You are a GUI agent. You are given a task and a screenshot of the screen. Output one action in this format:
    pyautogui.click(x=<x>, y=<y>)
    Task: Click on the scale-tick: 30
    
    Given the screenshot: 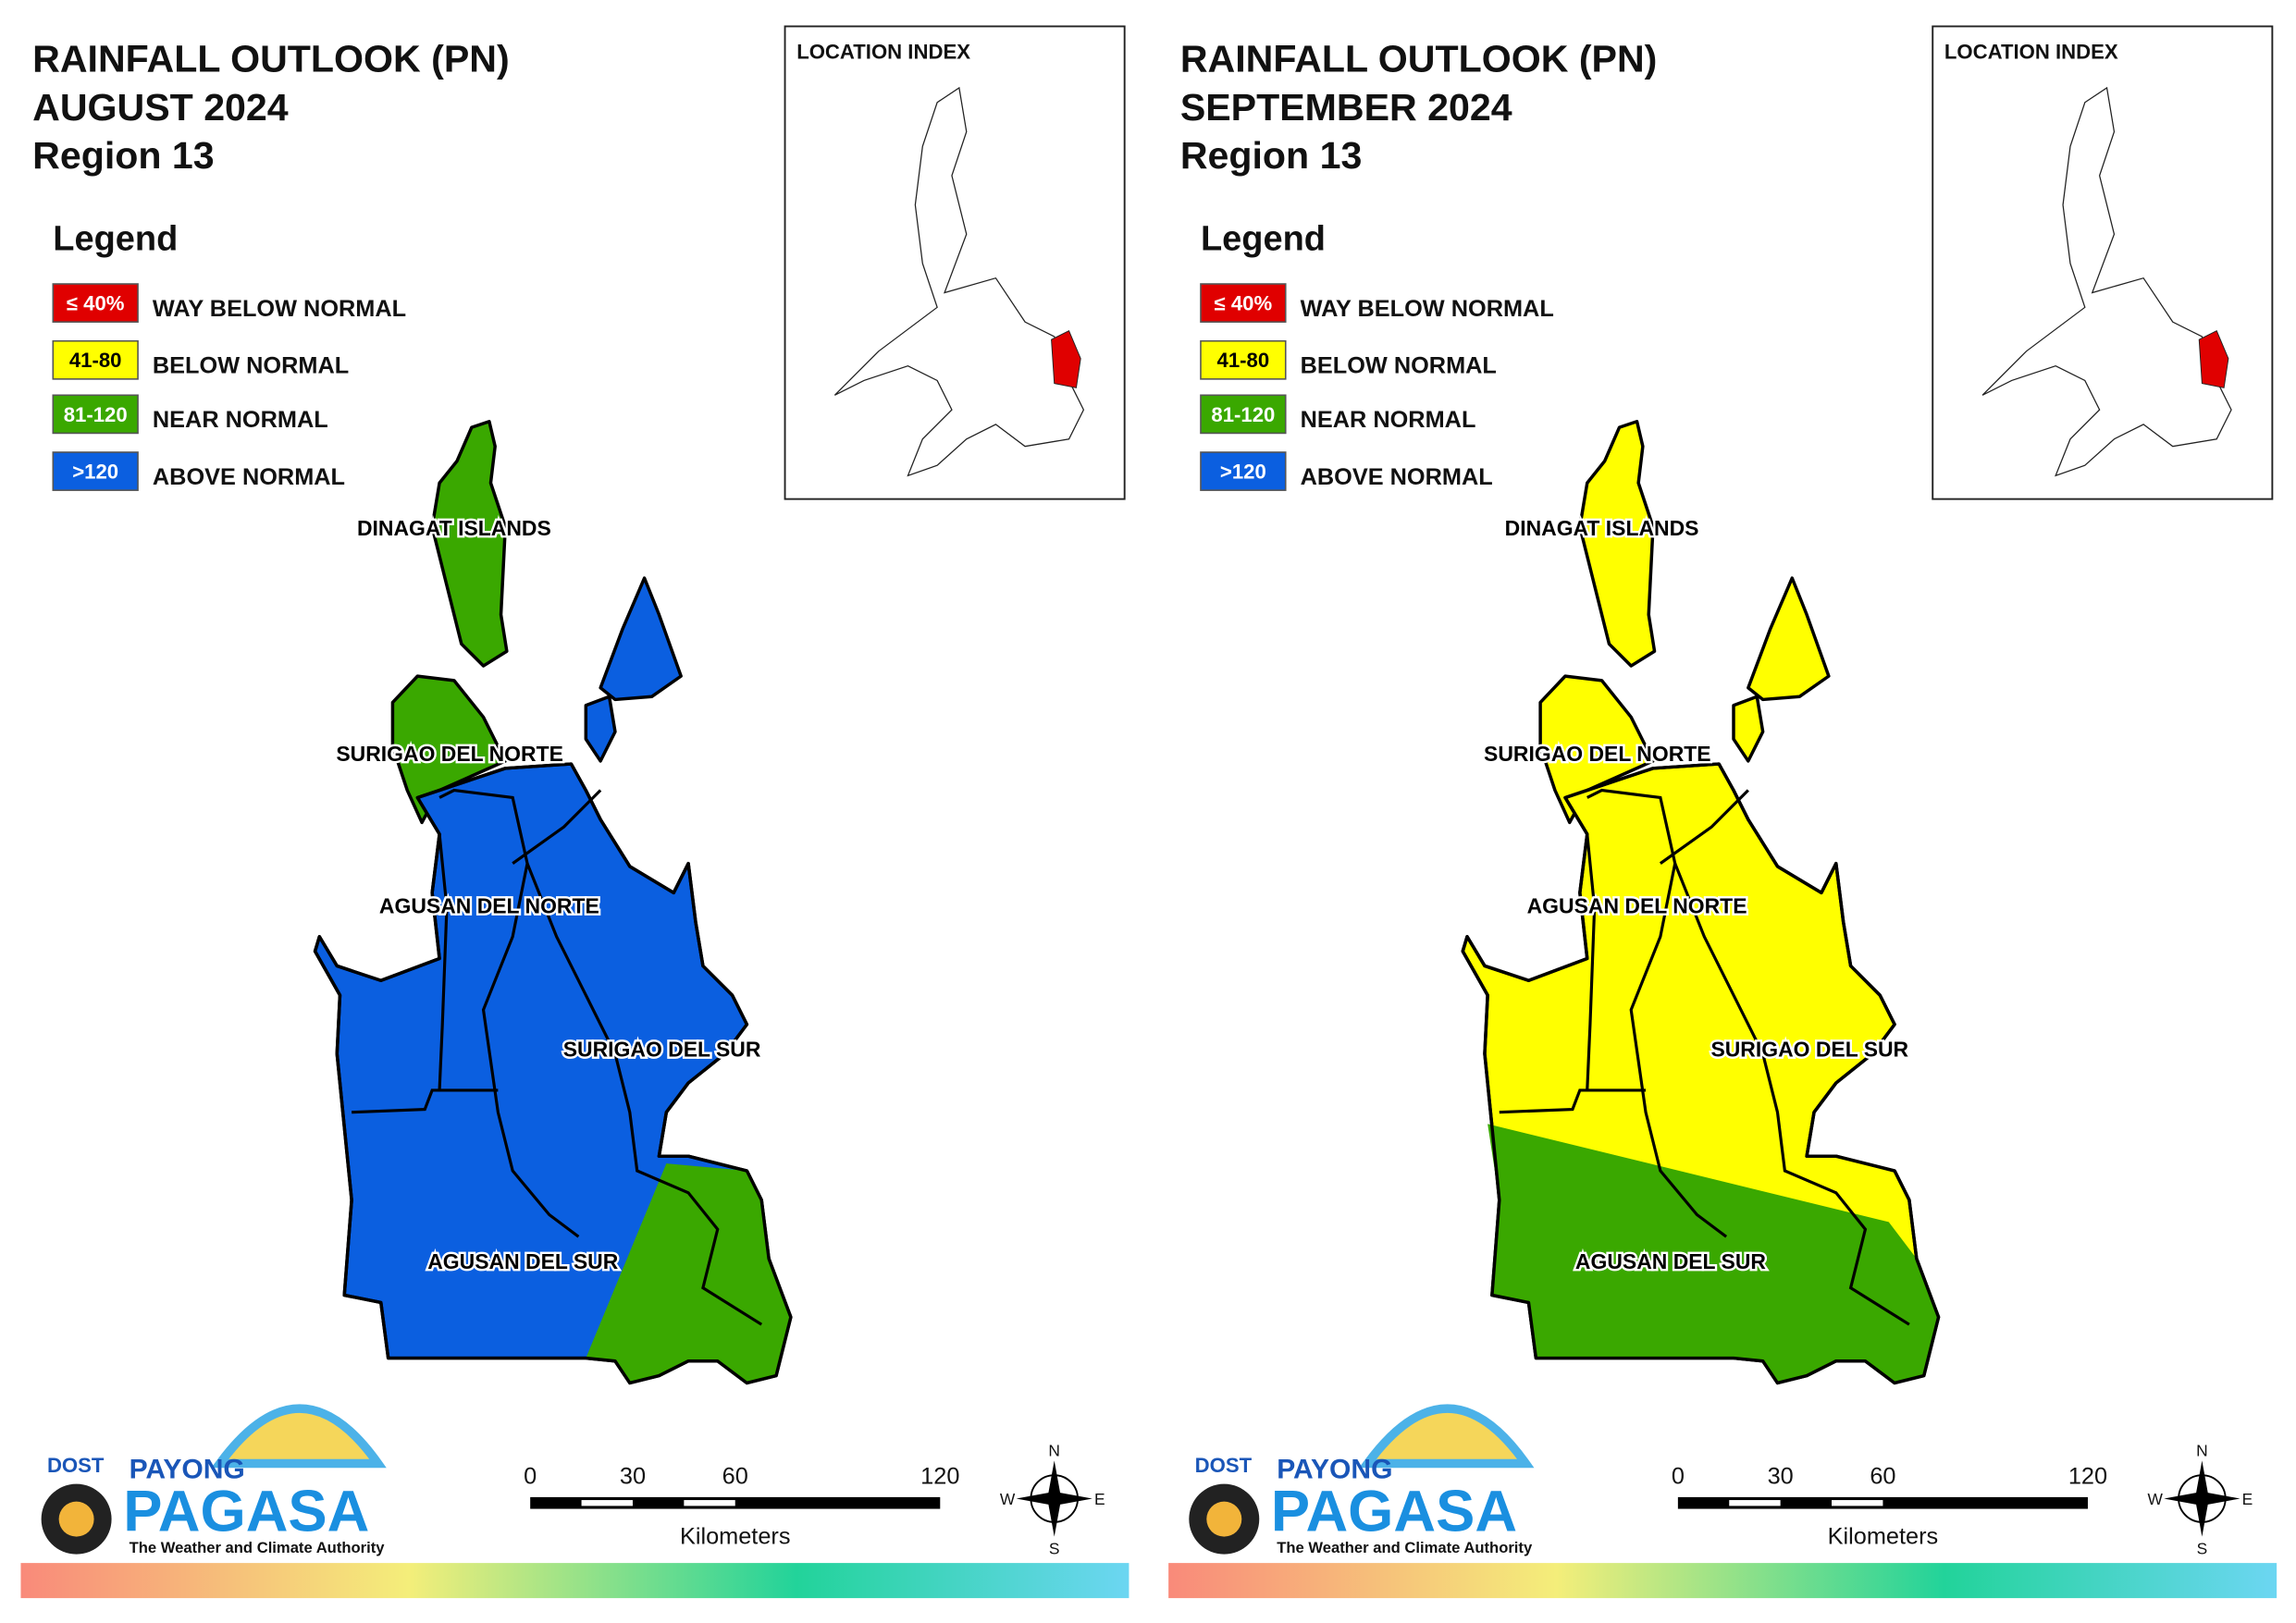 What is the action you would take?
    pyautogui.click(x=1781, y=1477)
    